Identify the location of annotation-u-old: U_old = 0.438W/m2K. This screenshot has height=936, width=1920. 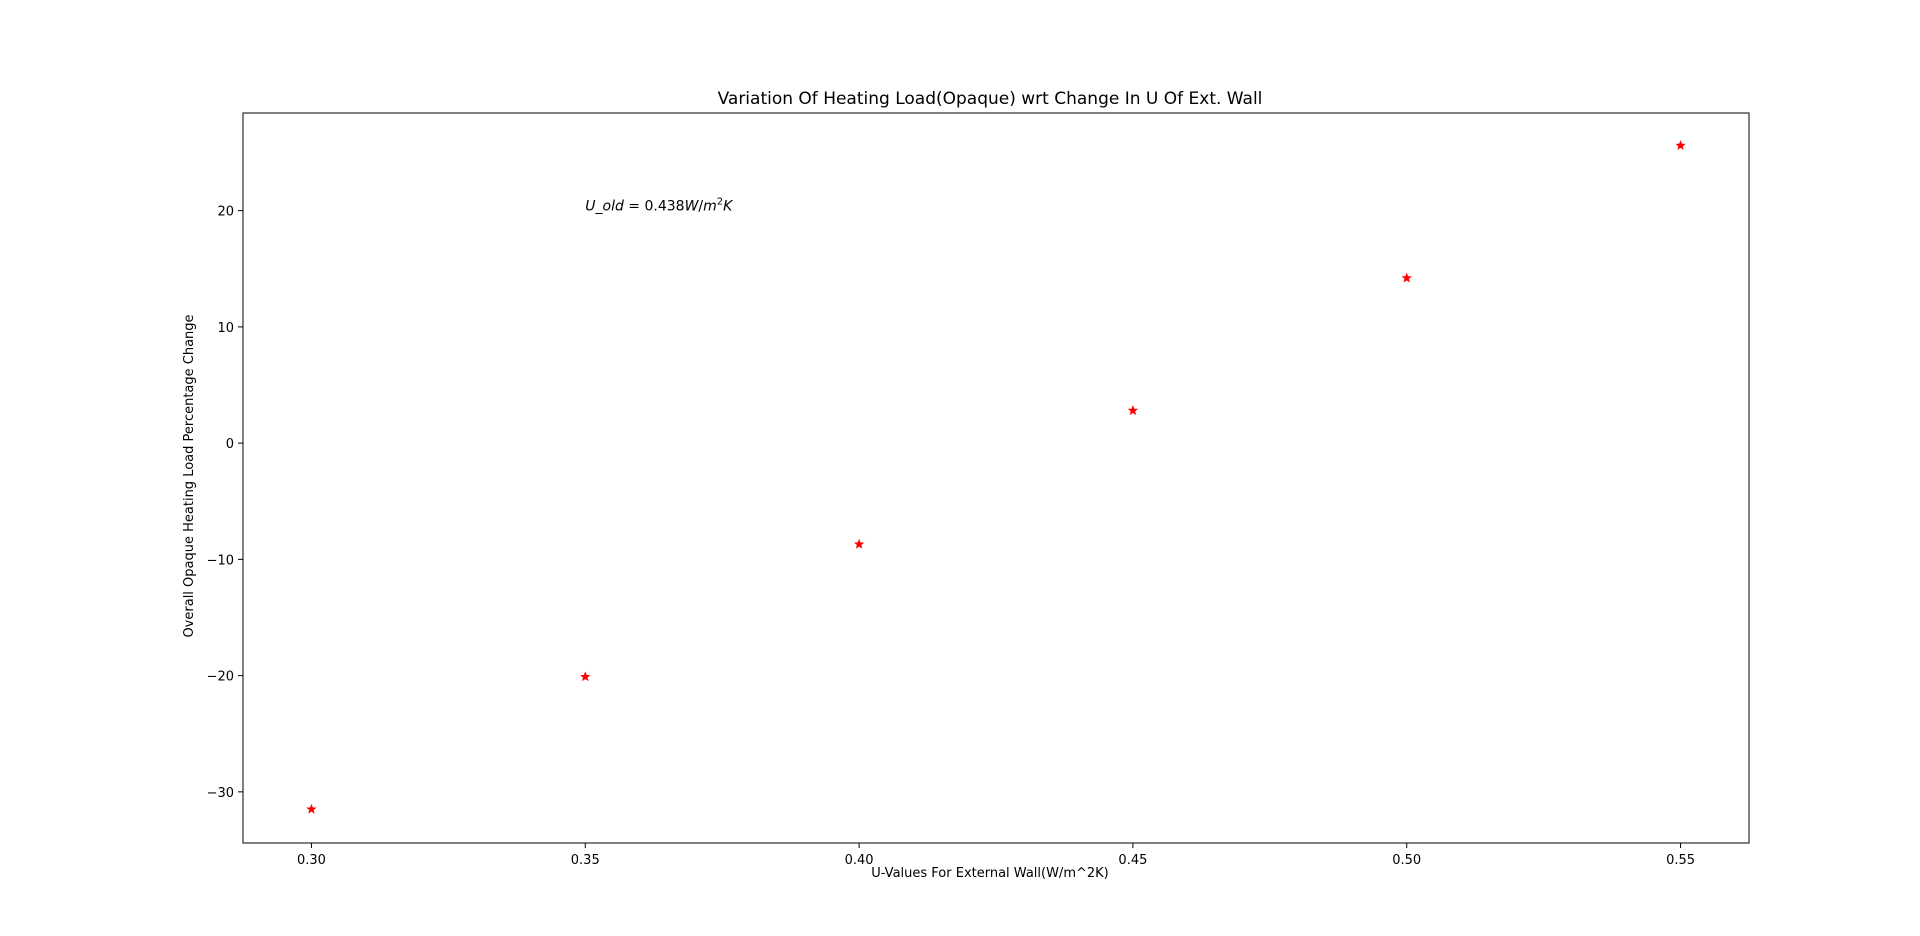
(659, 206).